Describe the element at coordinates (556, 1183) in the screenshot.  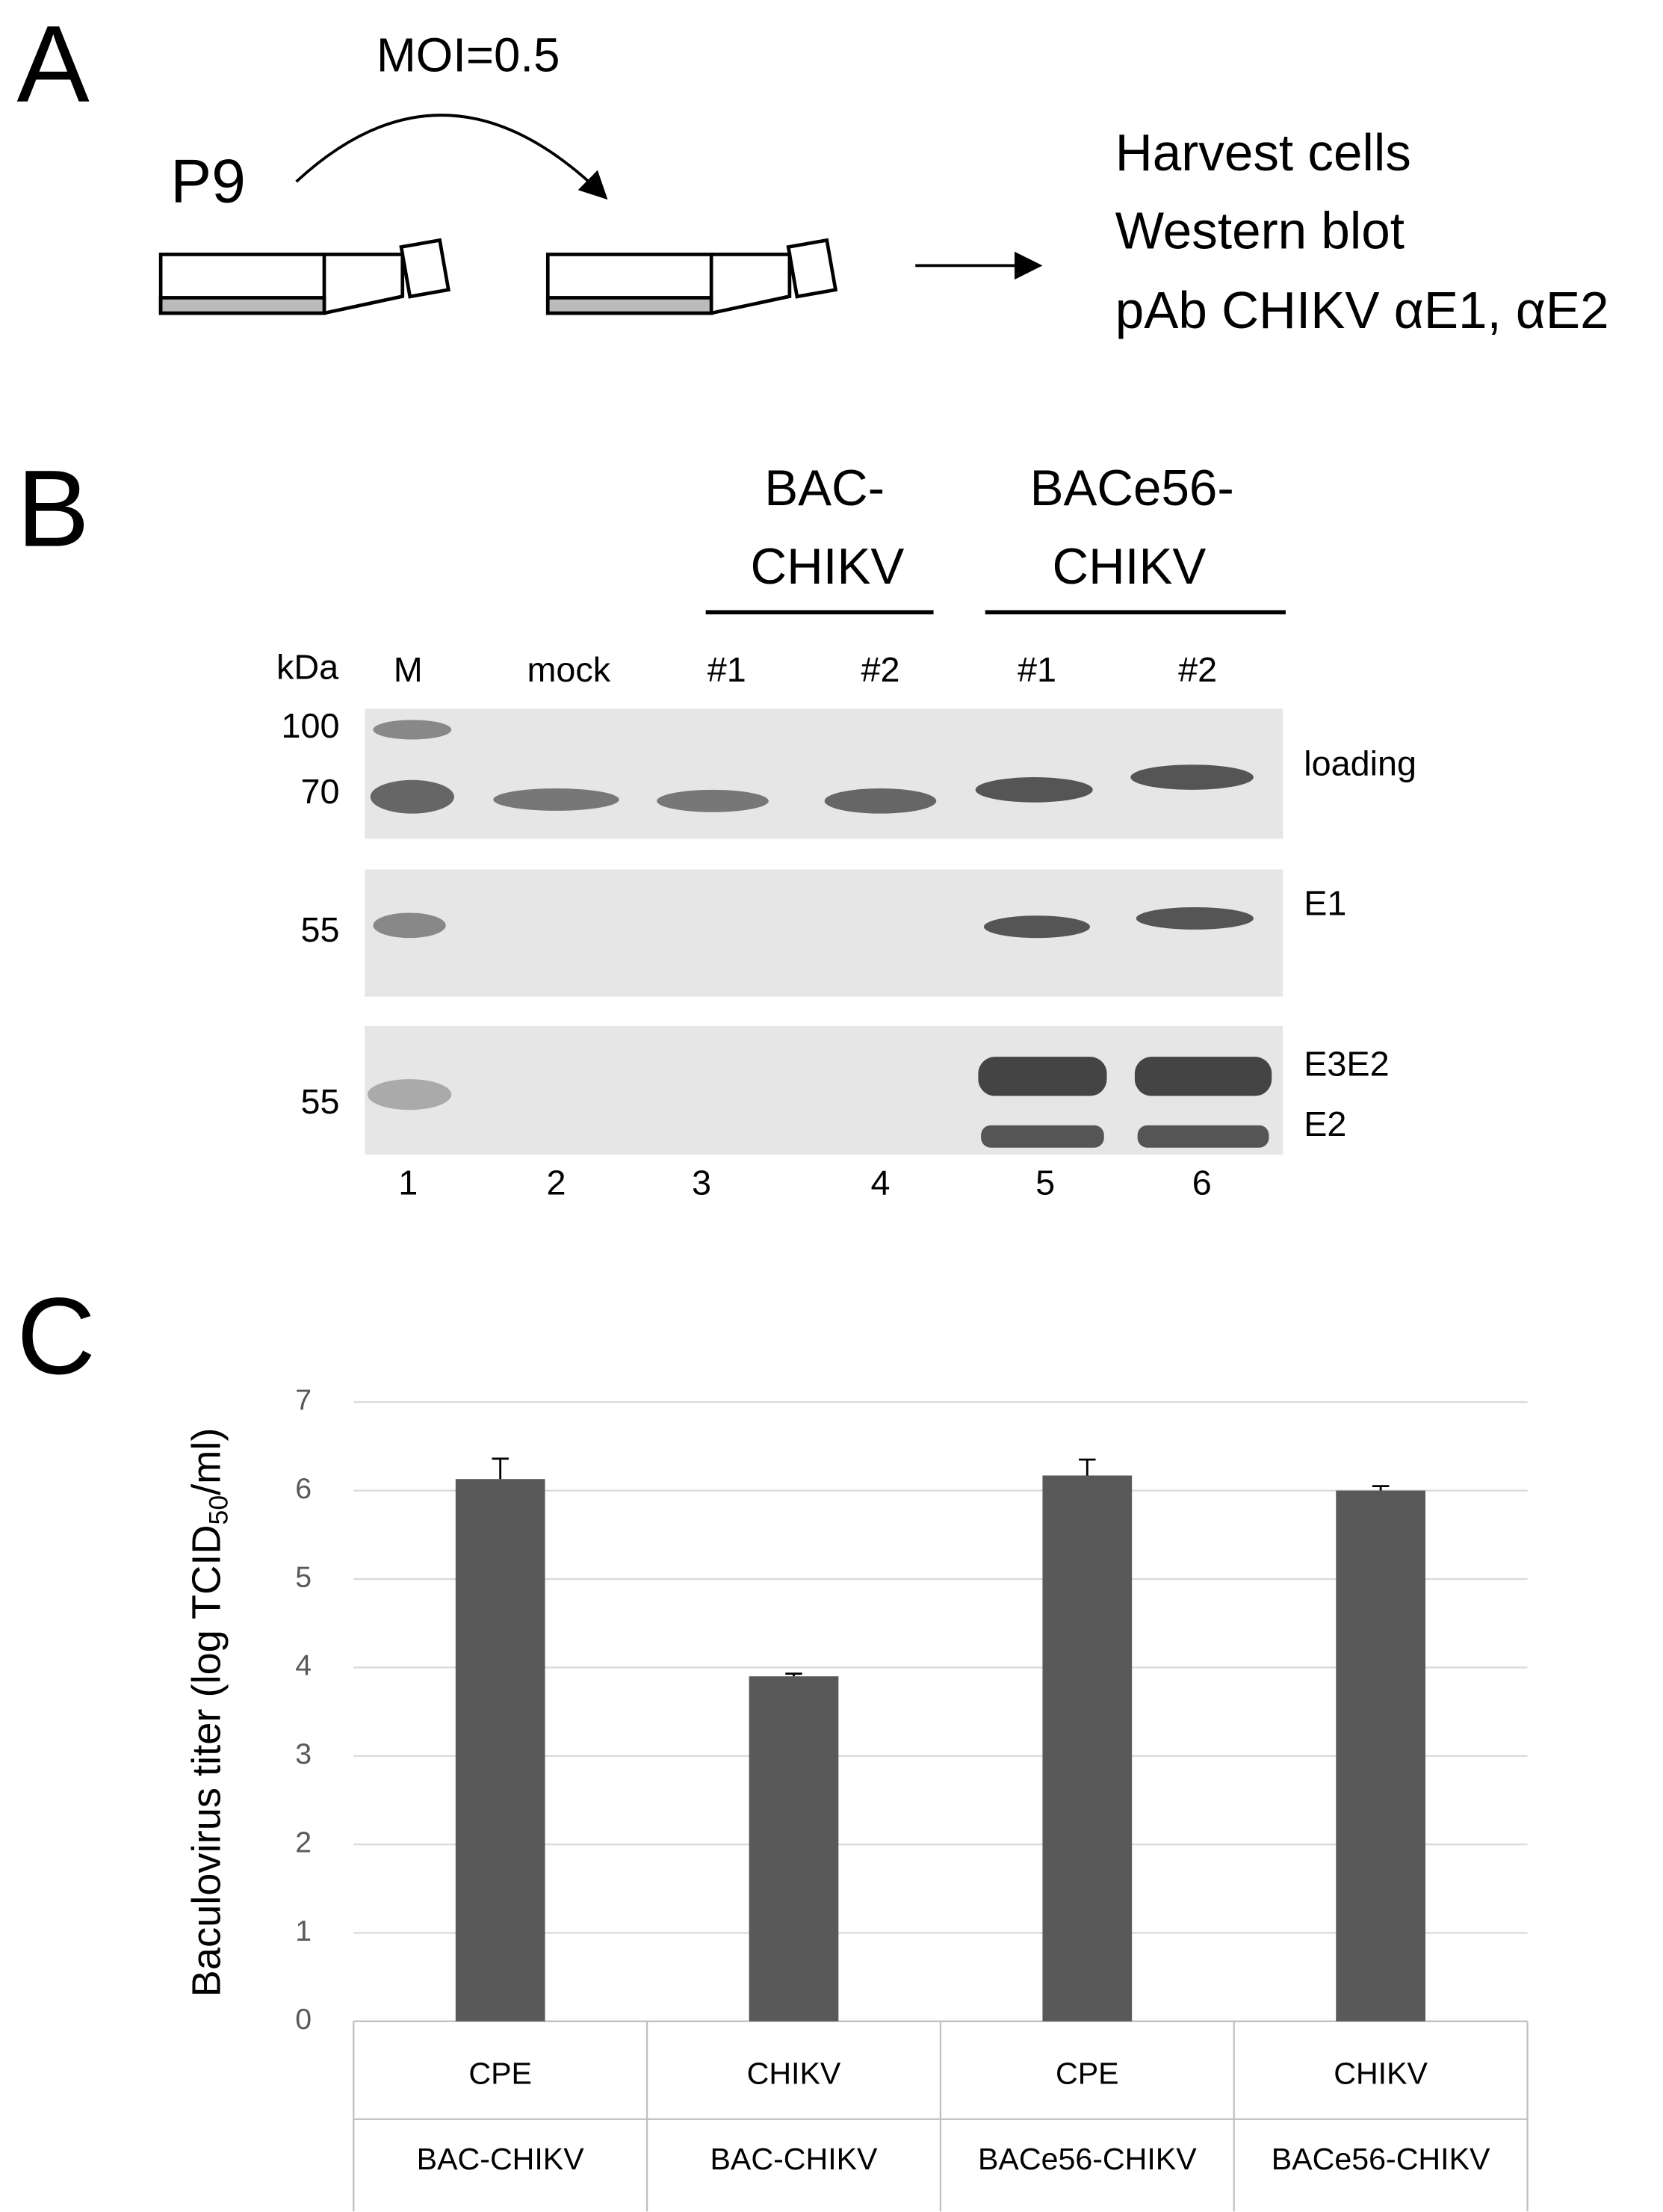
I see `lane-number: 2` at that location.